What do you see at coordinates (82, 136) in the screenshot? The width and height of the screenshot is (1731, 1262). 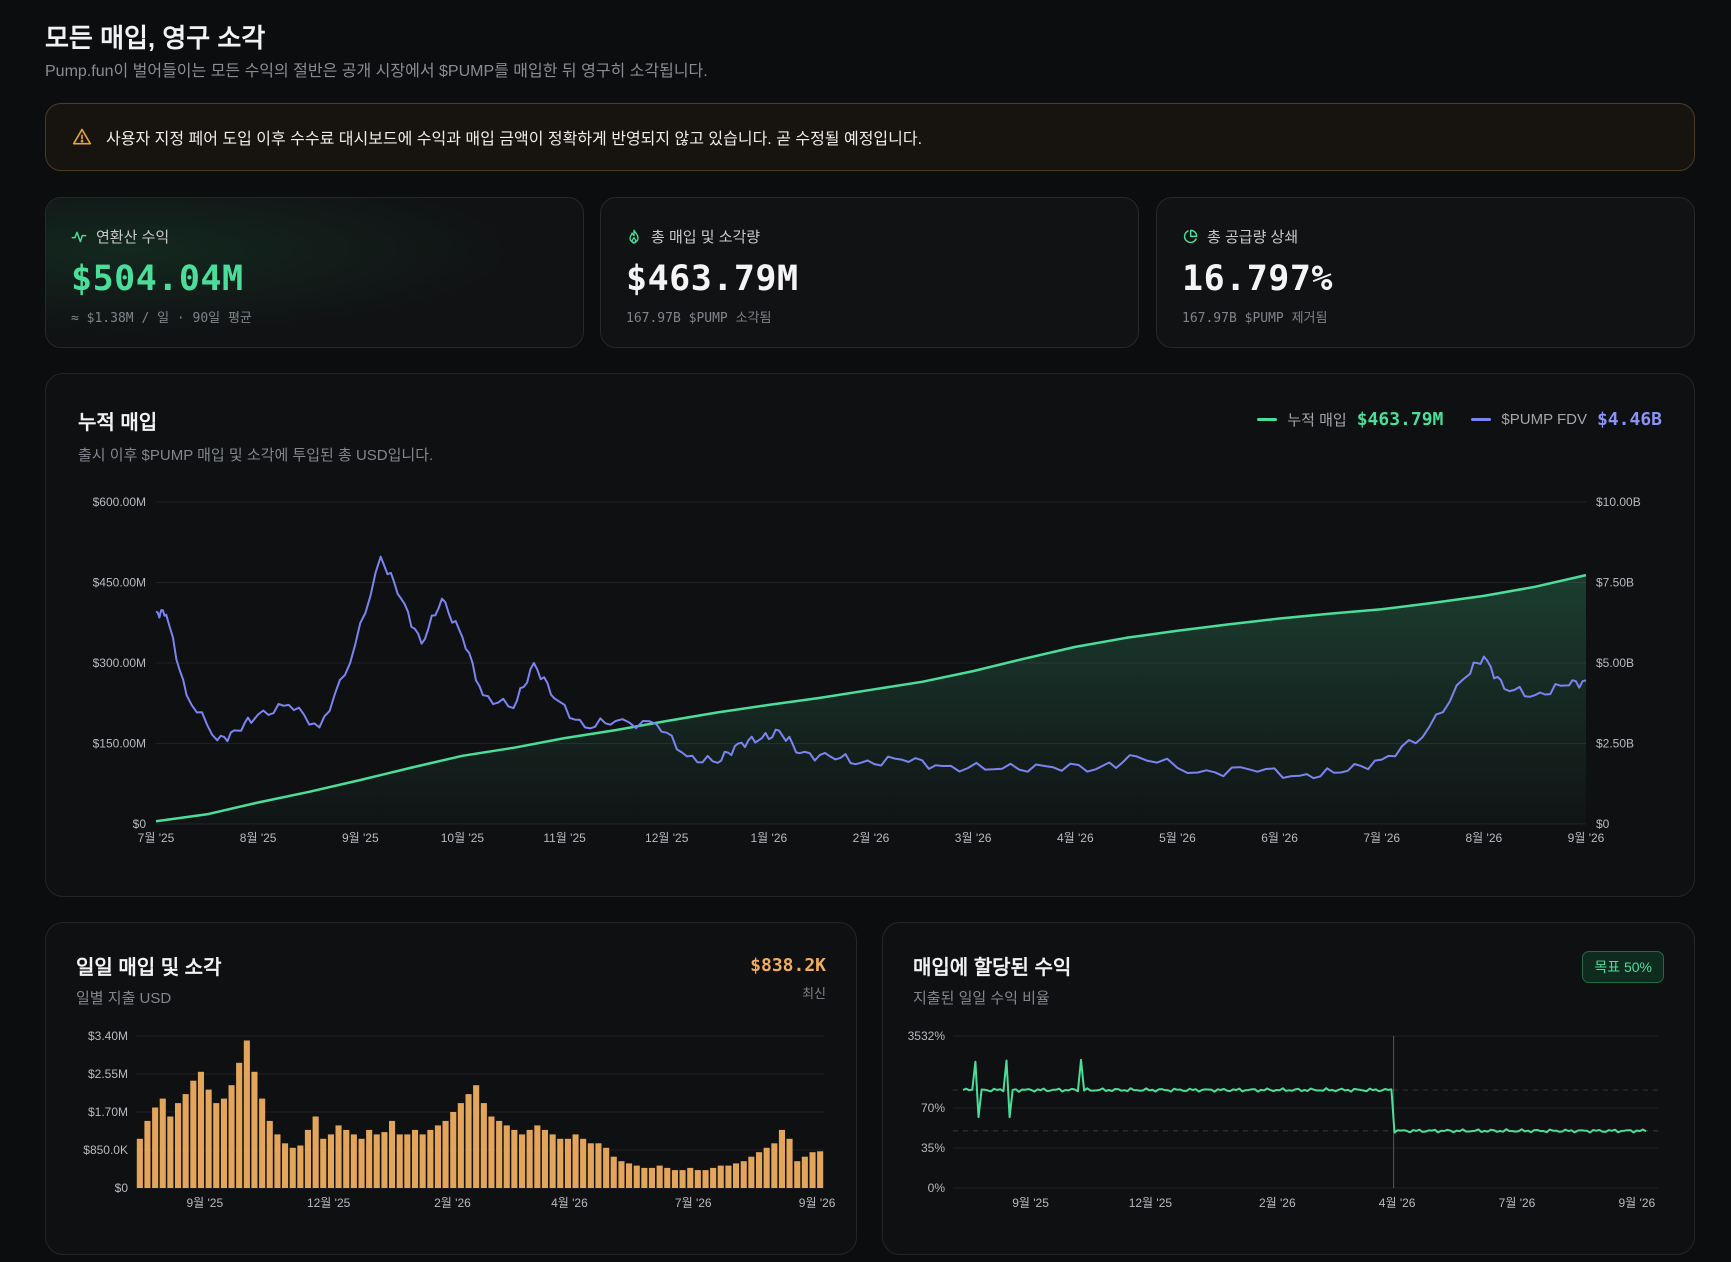 I see `warning-triangle-icon` at bounding box center [82, 136].